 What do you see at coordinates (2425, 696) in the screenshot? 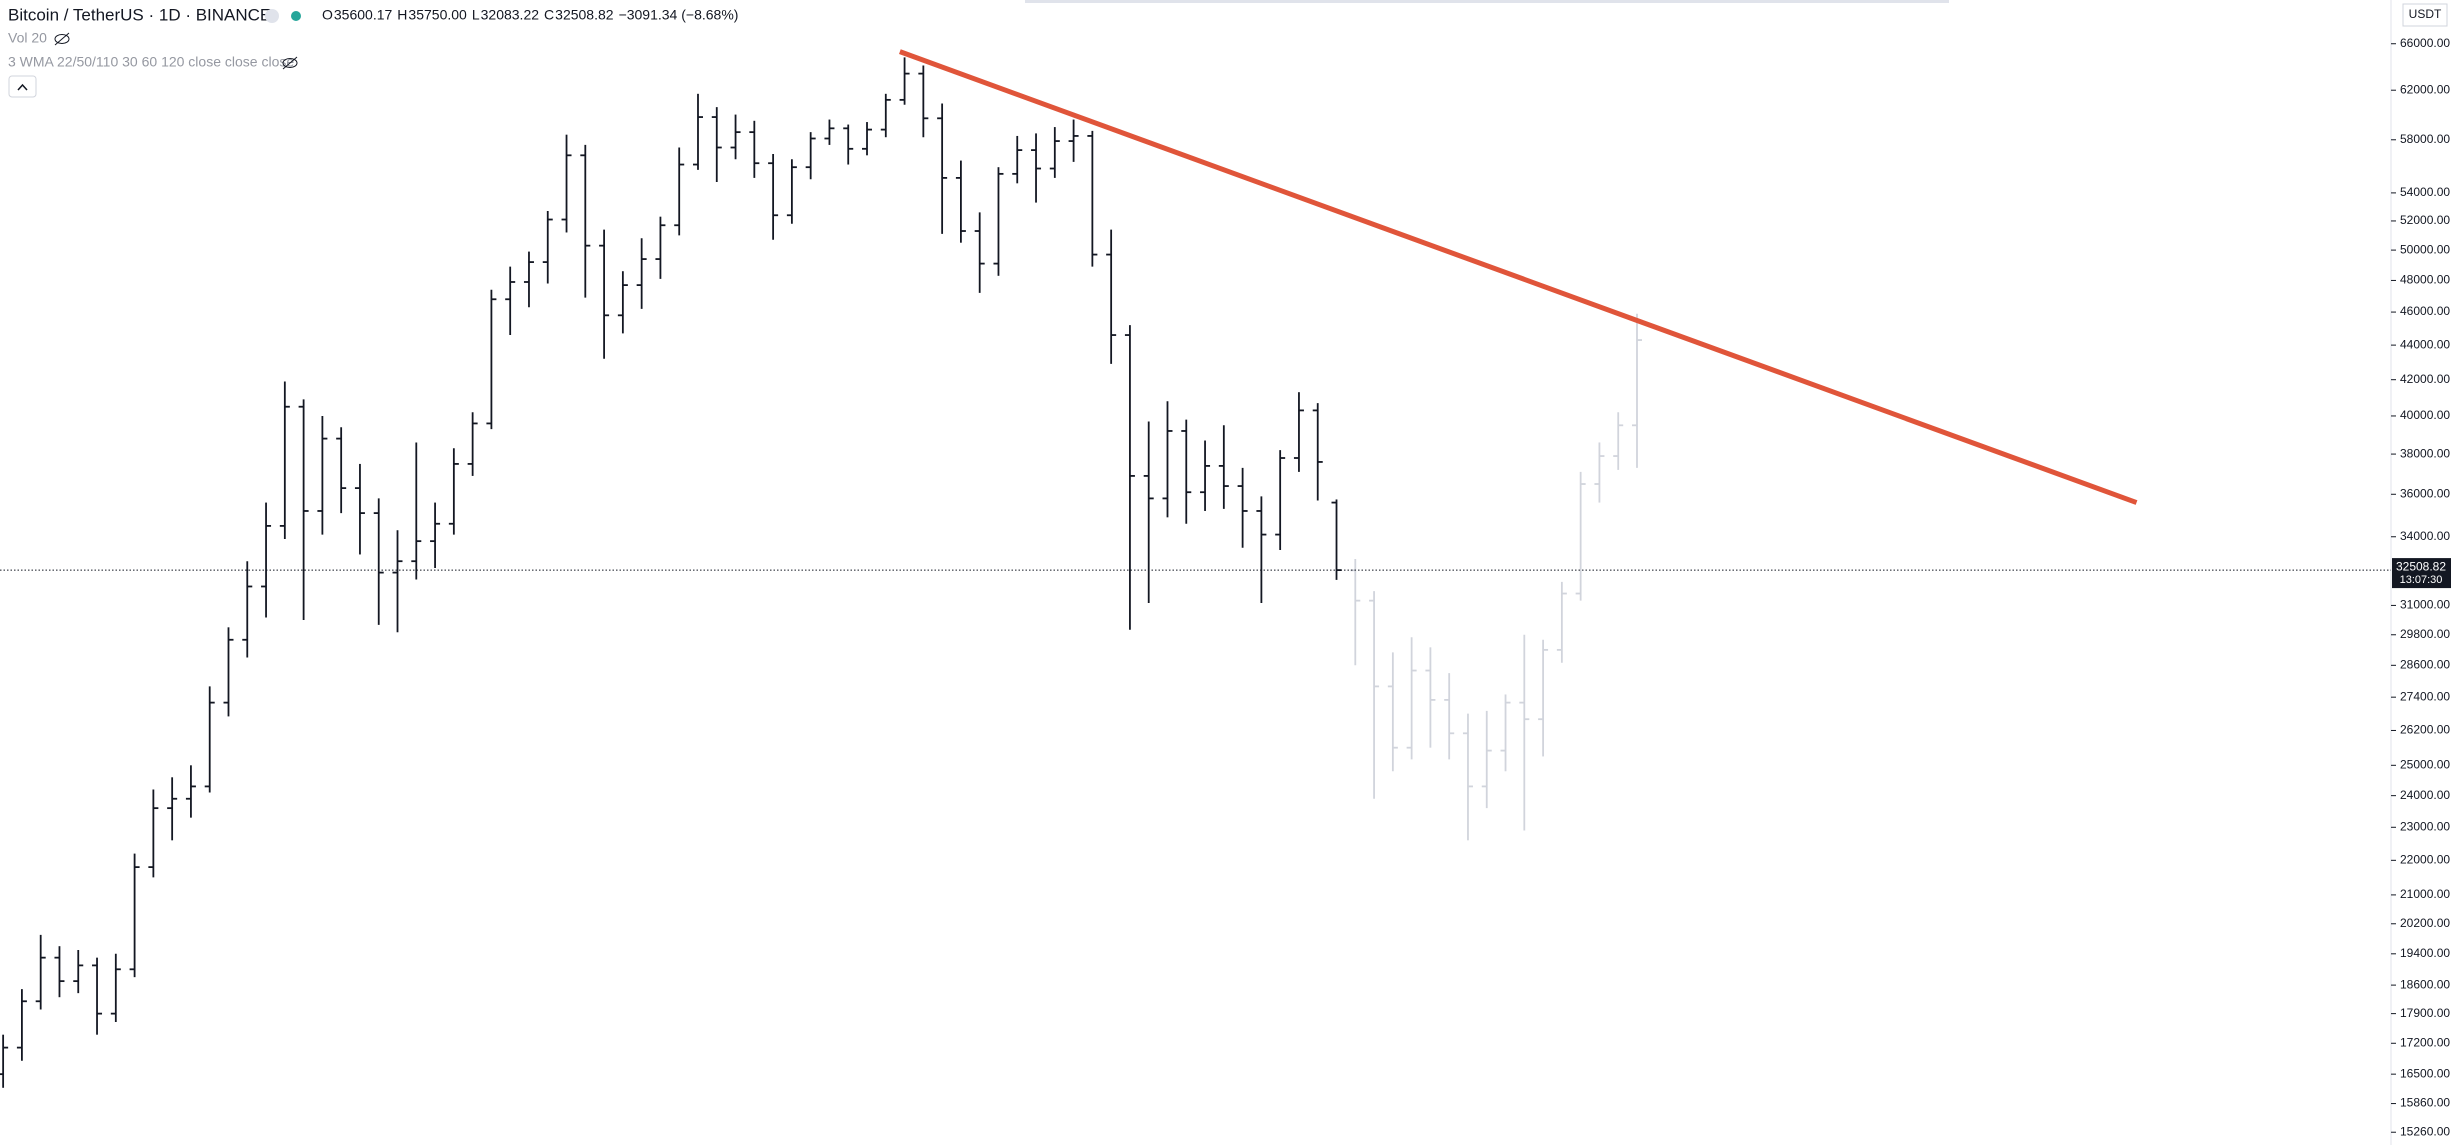
I see `y-tick-label: 27400.00` at bounding box center [2425, 696].